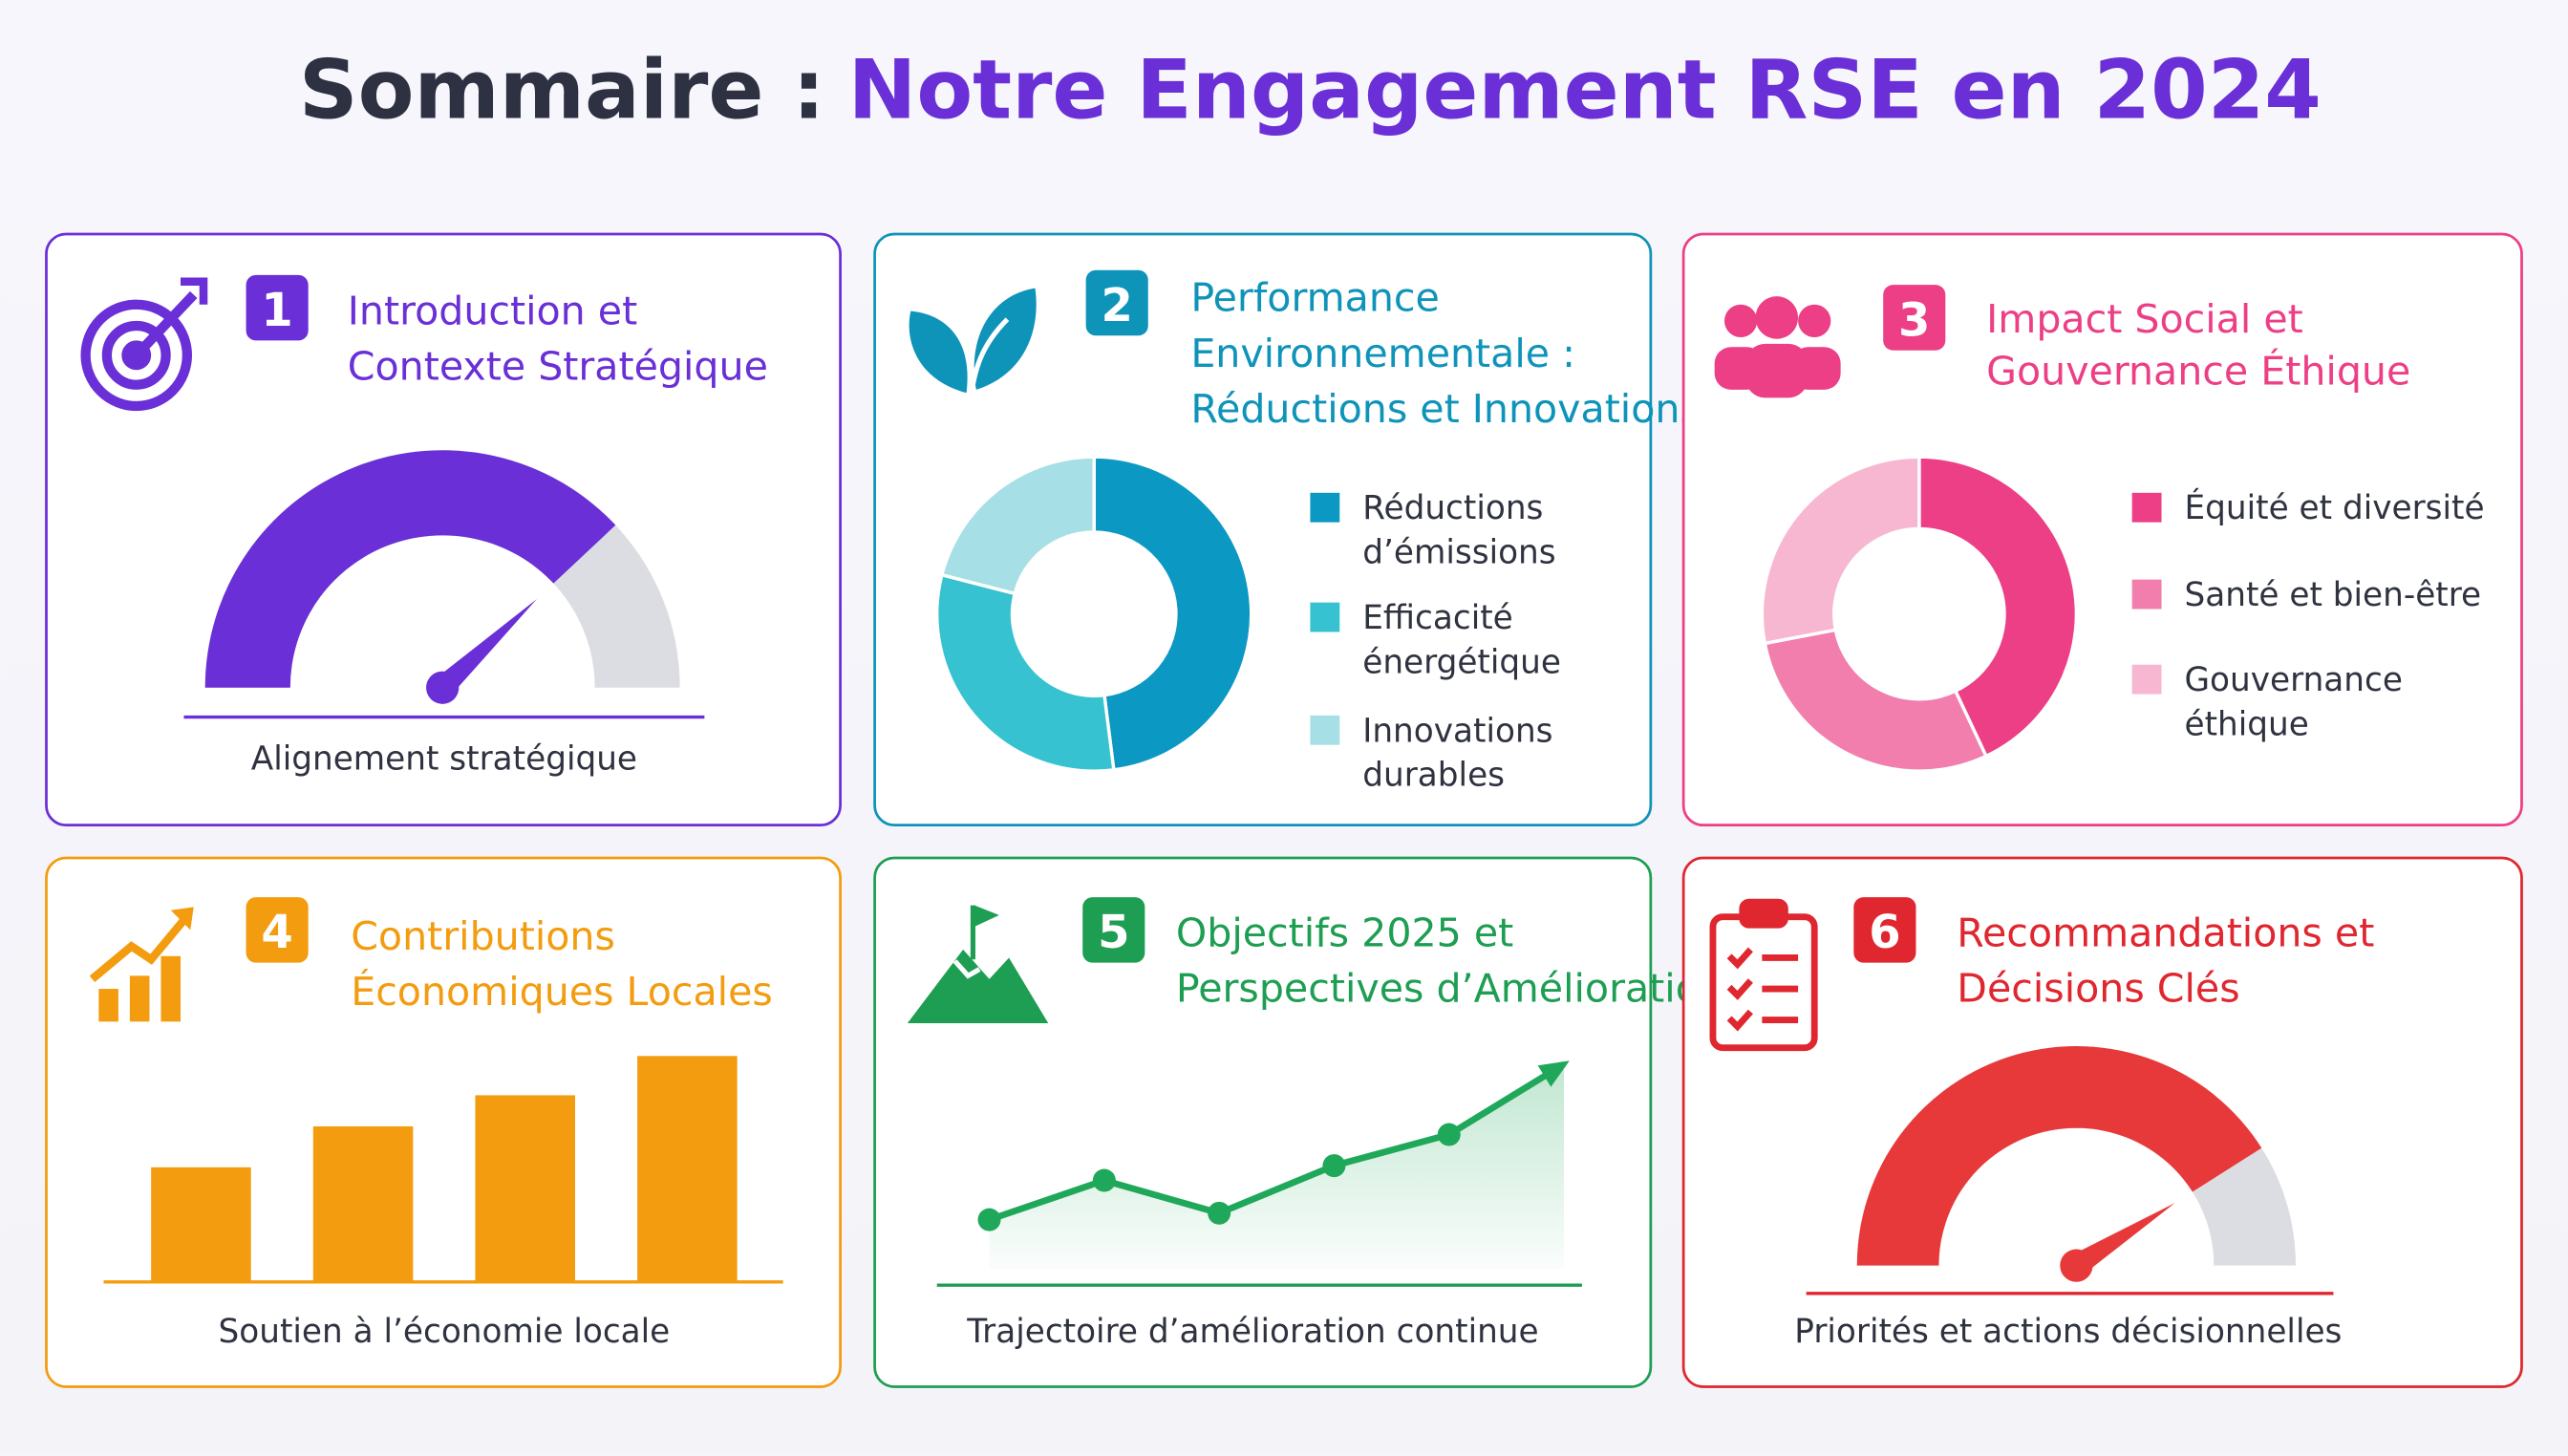  I want to click on legend-label: Réductions, so click(1452, 508).